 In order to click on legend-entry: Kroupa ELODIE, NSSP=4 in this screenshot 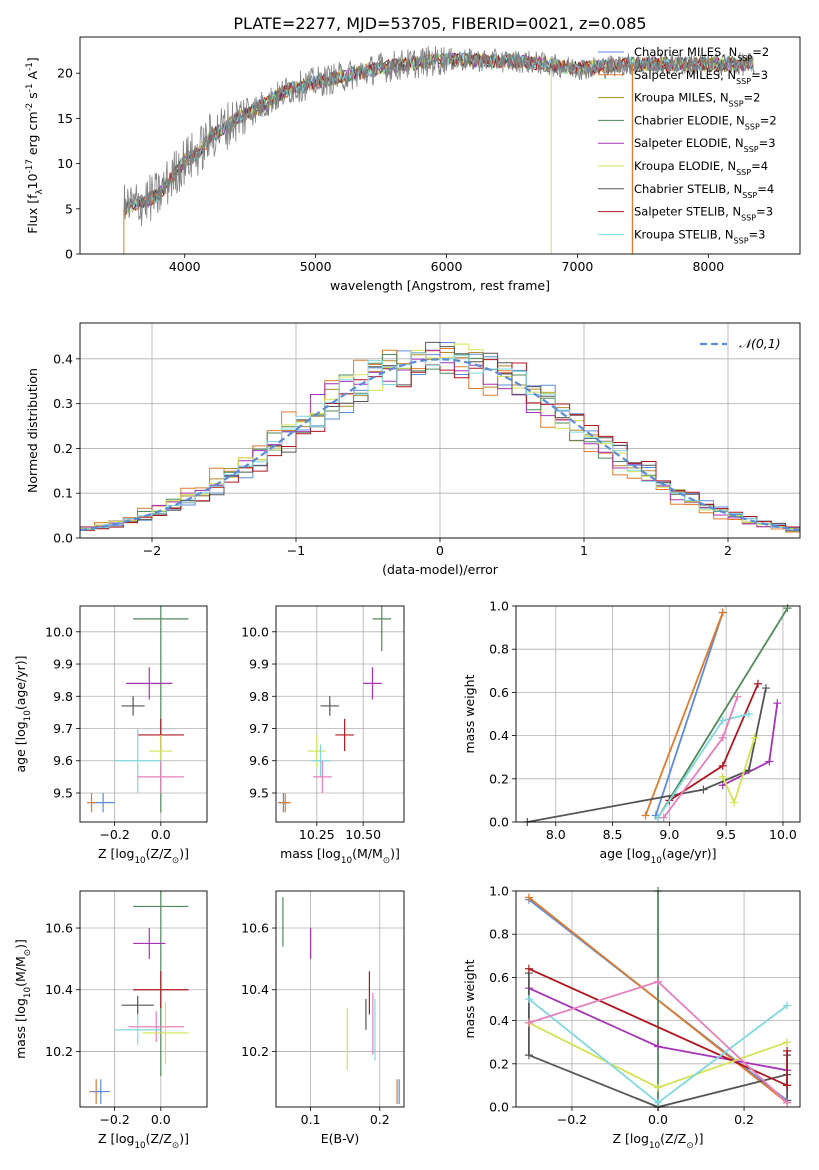, I will do `click(701, 168)`.